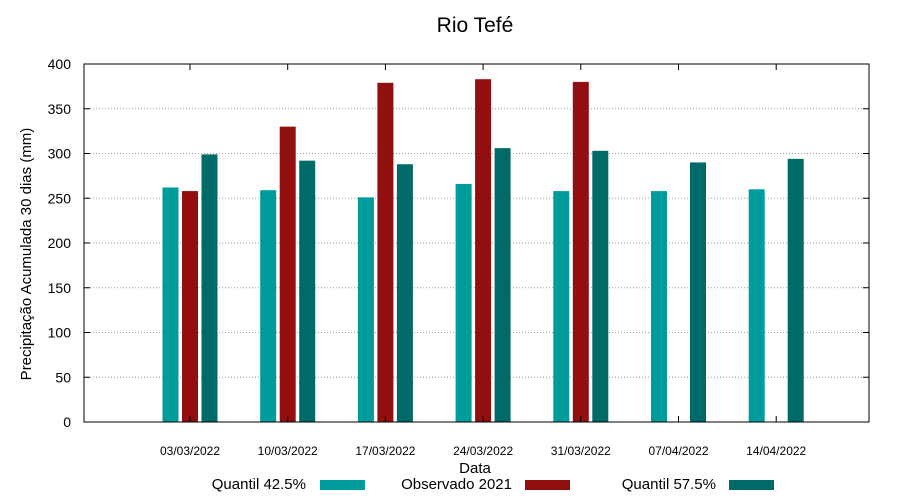  I want to click on x-tick-label: 10/03/2022, so click(288, 451).